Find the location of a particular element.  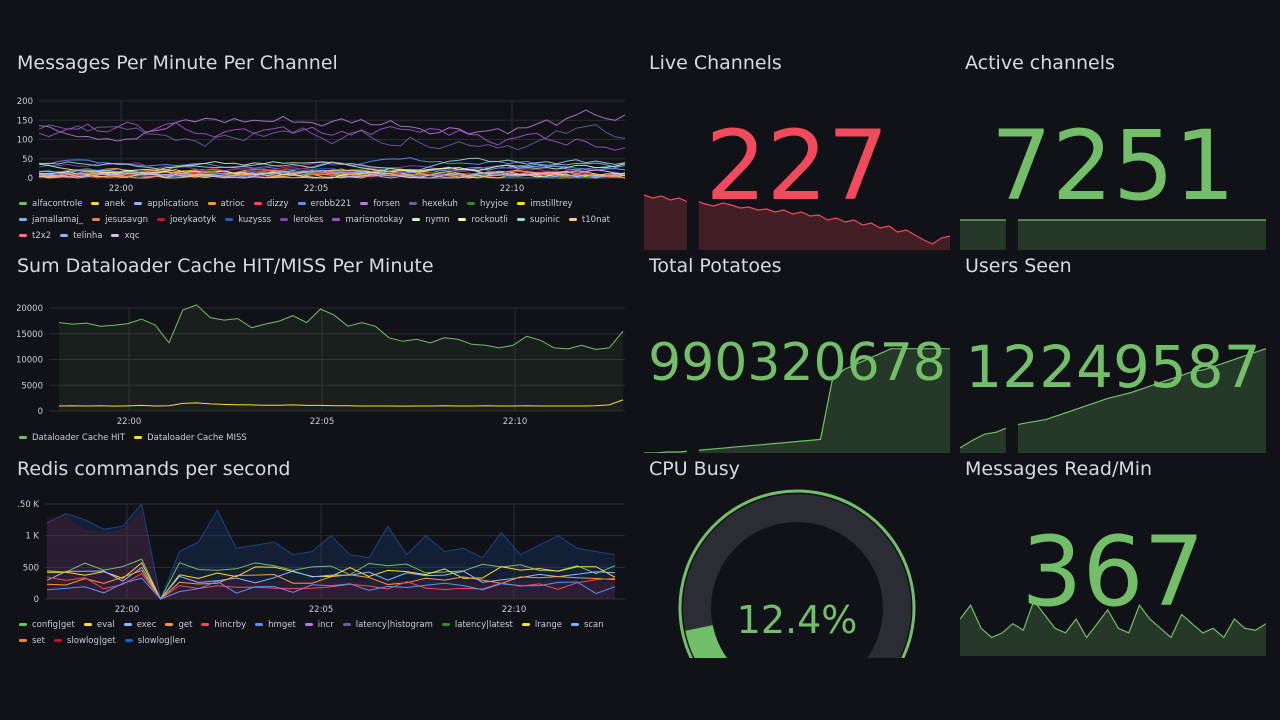

legend-item: alfacontrole is located at coordinates (50, 204).